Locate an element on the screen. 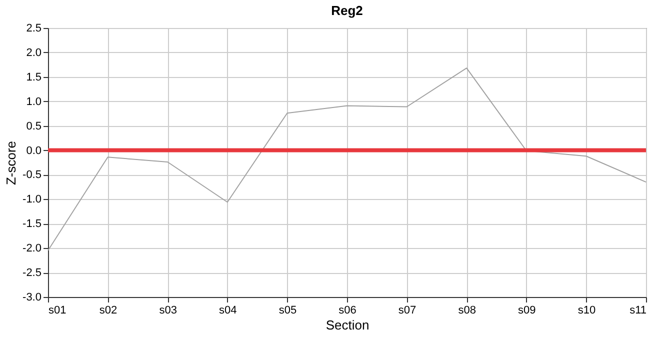 This screenshot has width=660, height=360. y-tick-label: 1.5 is located at coordinates (34, 77).